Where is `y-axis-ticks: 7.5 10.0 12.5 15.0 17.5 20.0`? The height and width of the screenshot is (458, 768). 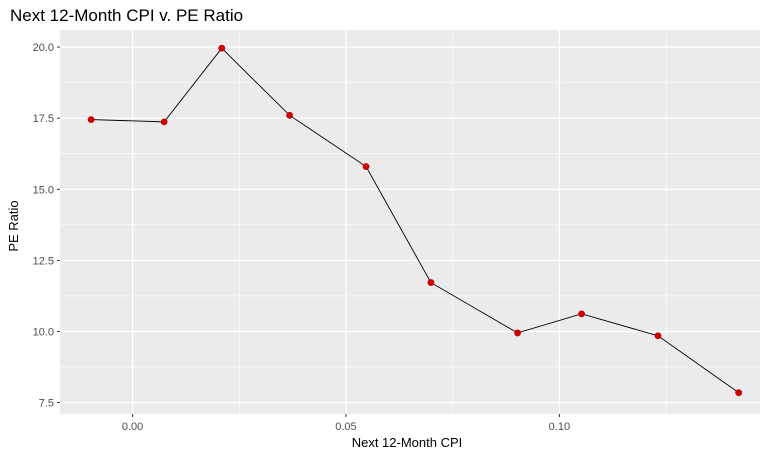 y-axis-ticks: 7.5 10.0 12.5 15.0 17.5 20.0 is located at coordinates (46, 226).